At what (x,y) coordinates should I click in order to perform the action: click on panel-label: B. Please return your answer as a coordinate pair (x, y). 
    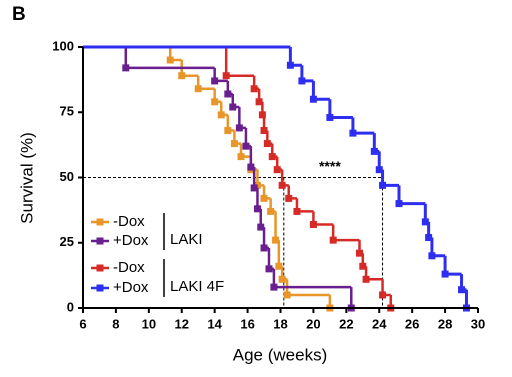
    Looking at the image, I should click on (19, 14).